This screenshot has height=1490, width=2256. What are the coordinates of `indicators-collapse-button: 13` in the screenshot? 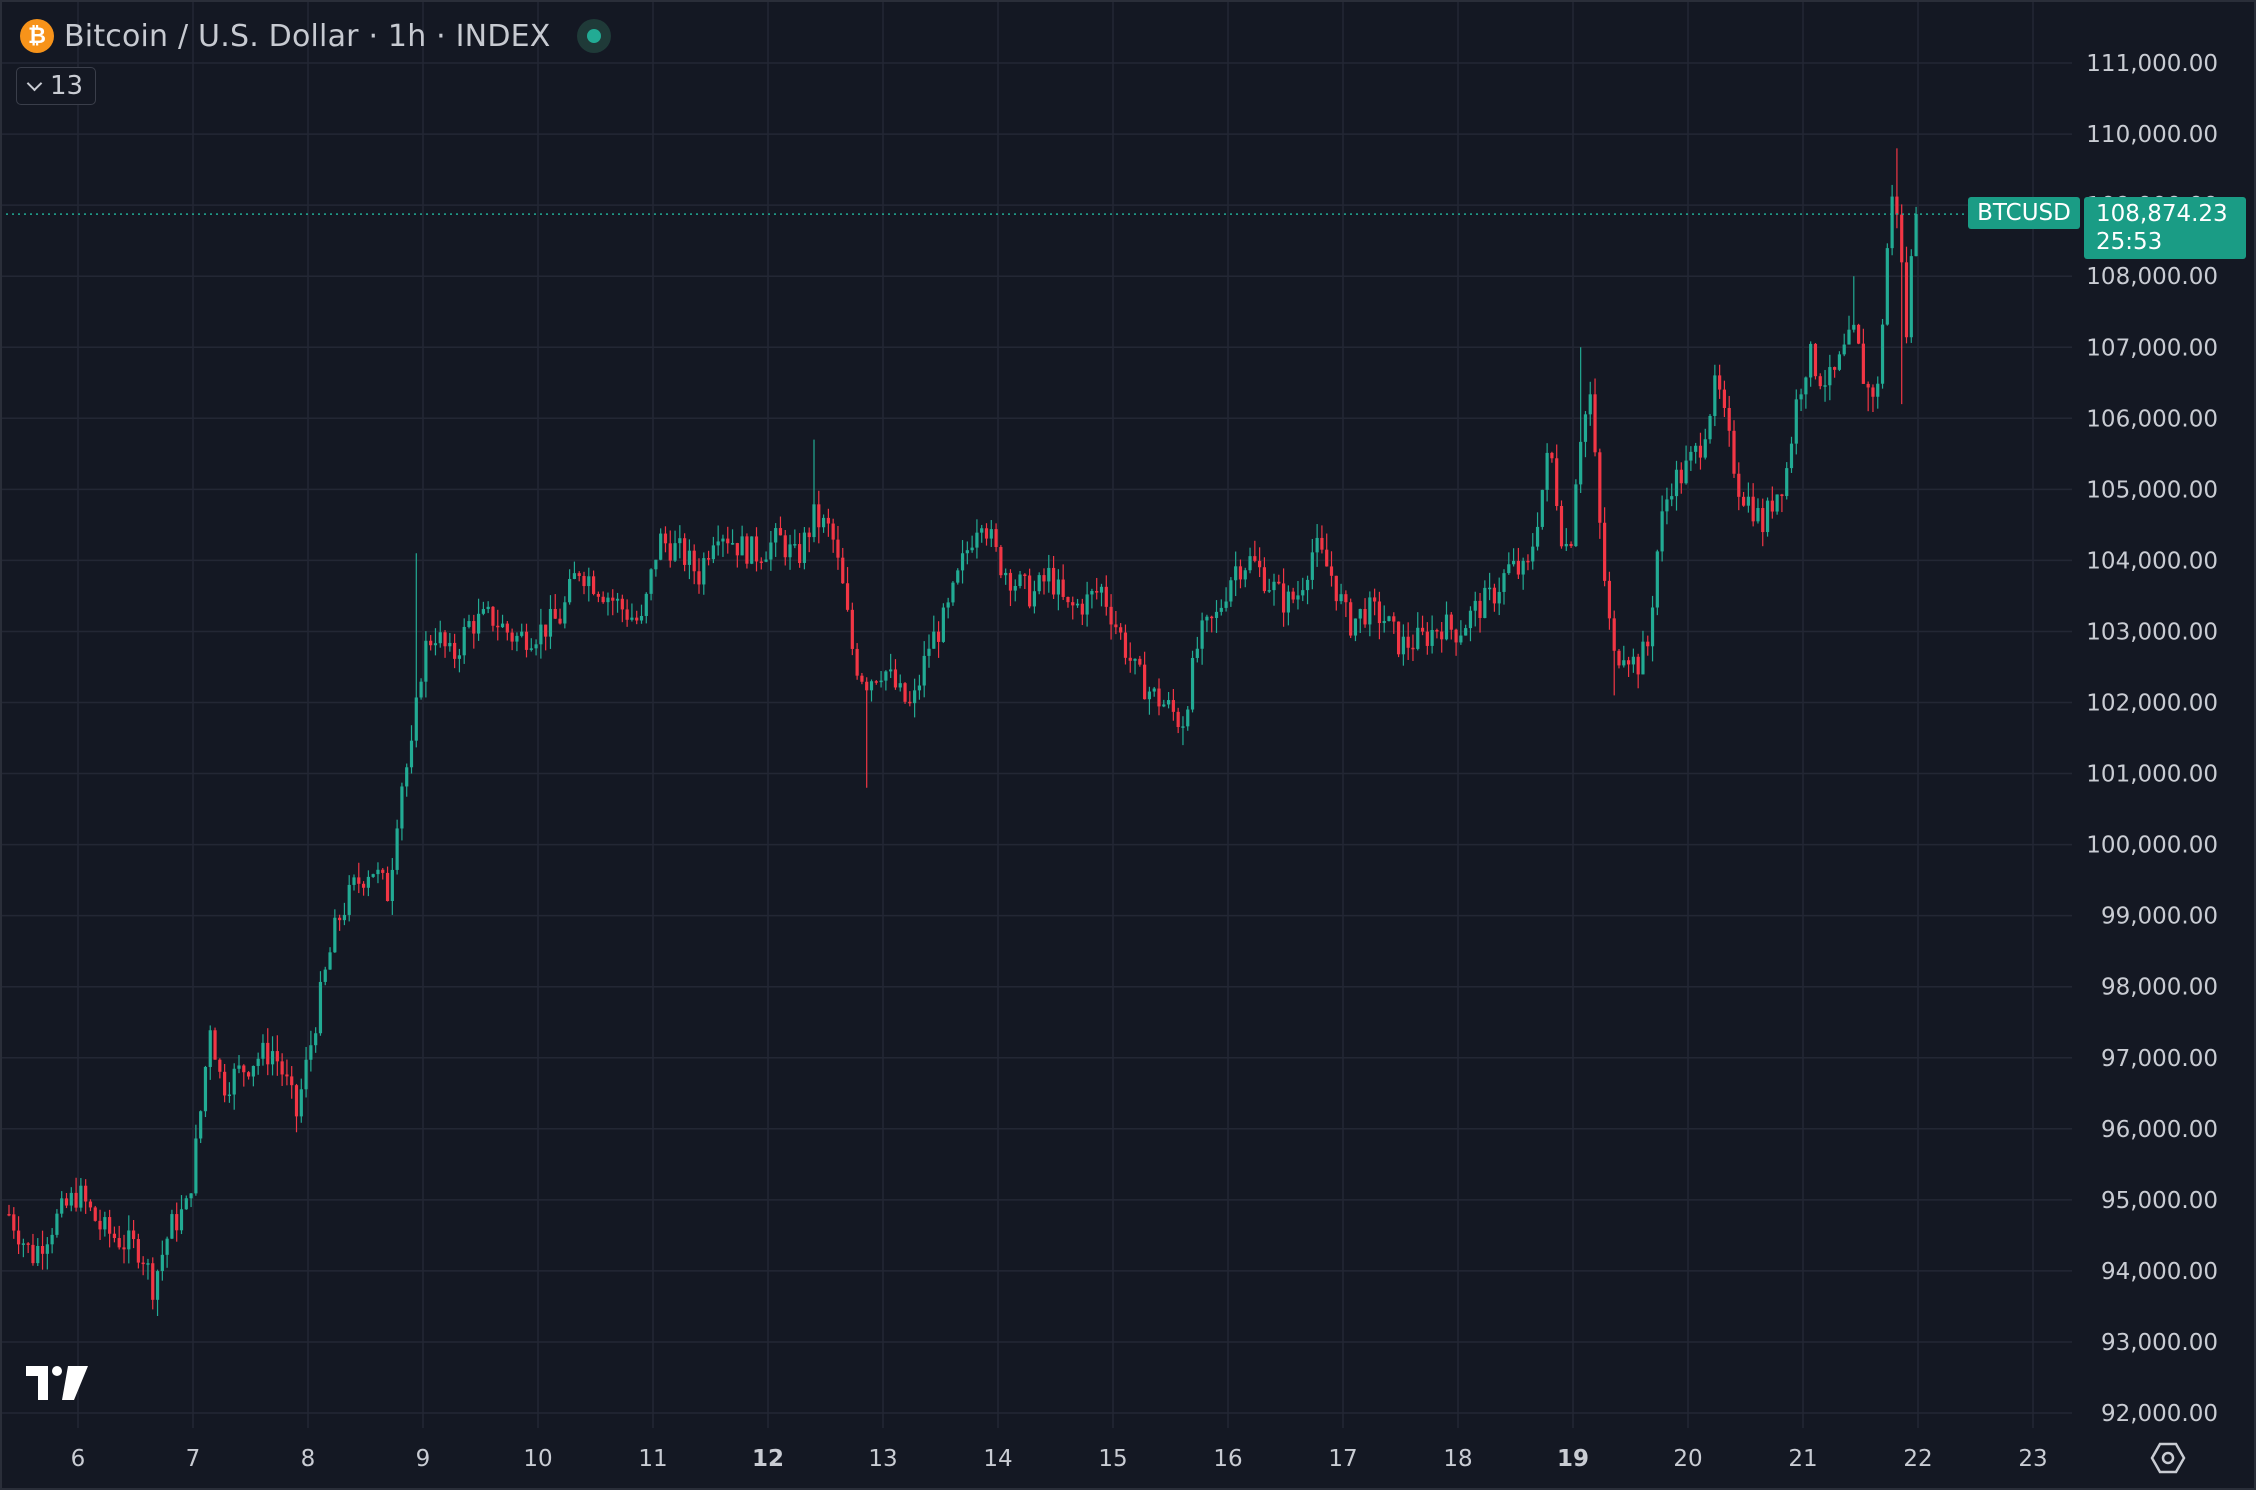 It's located at (56, 86).